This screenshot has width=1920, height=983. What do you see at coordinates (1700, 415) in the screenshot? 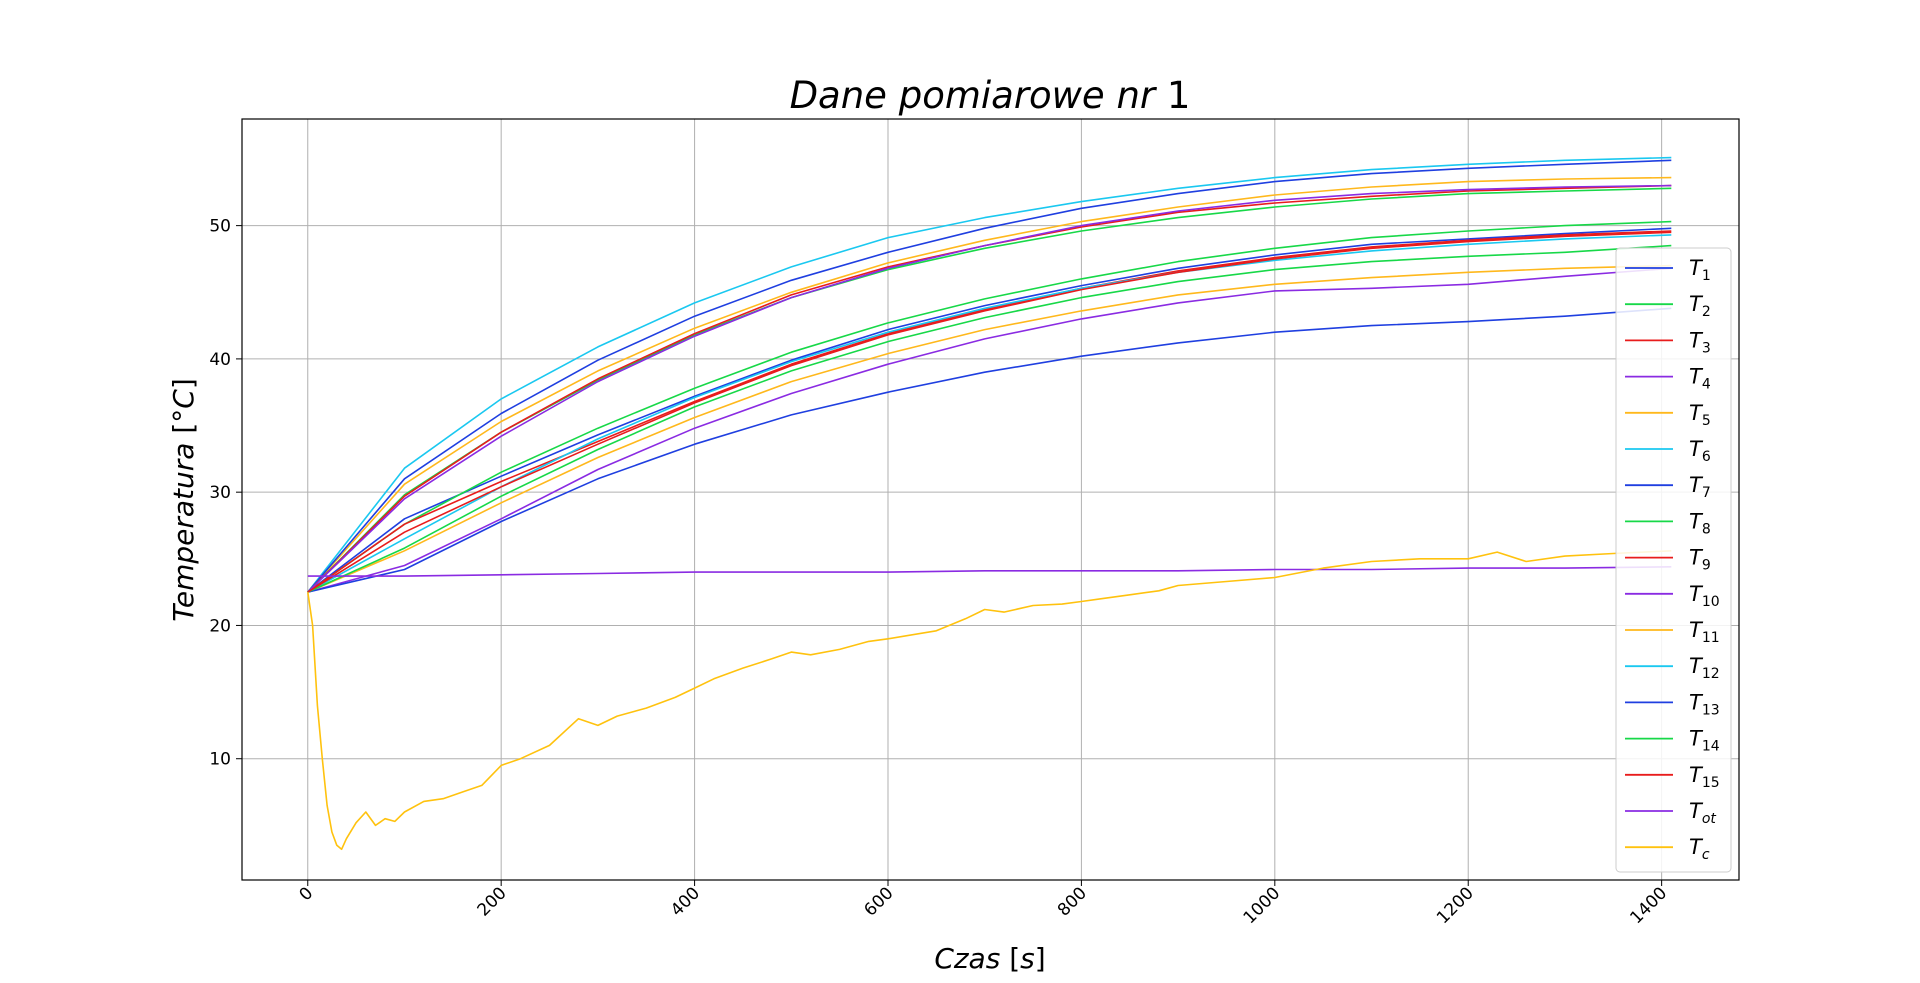
I see `legend-label-T-5: T5` at bounding box center [1700, 415].